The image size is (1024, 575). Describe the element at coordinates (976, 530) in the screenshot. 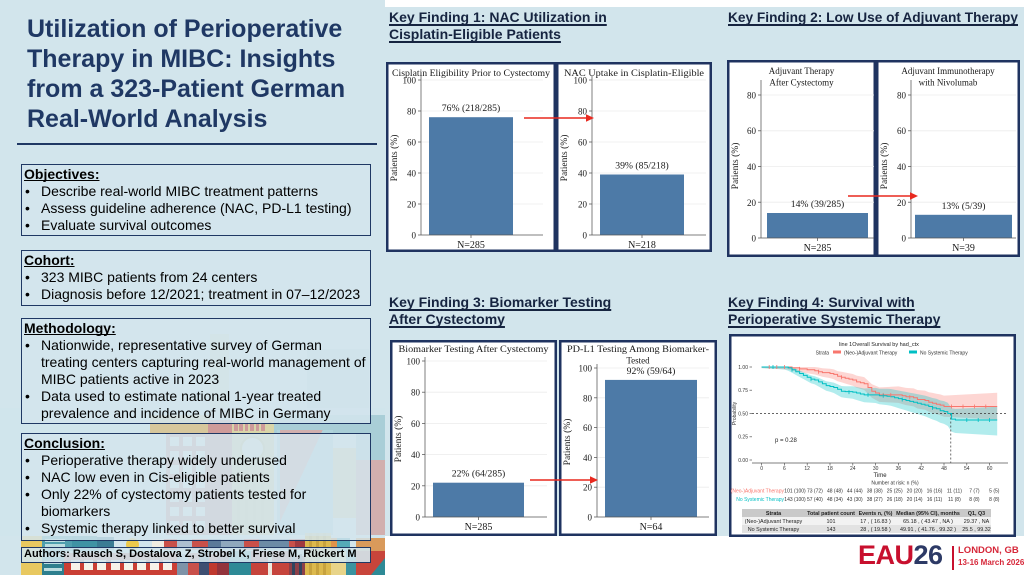

I see `svg-text: 25.5 , 99.32` at that location.